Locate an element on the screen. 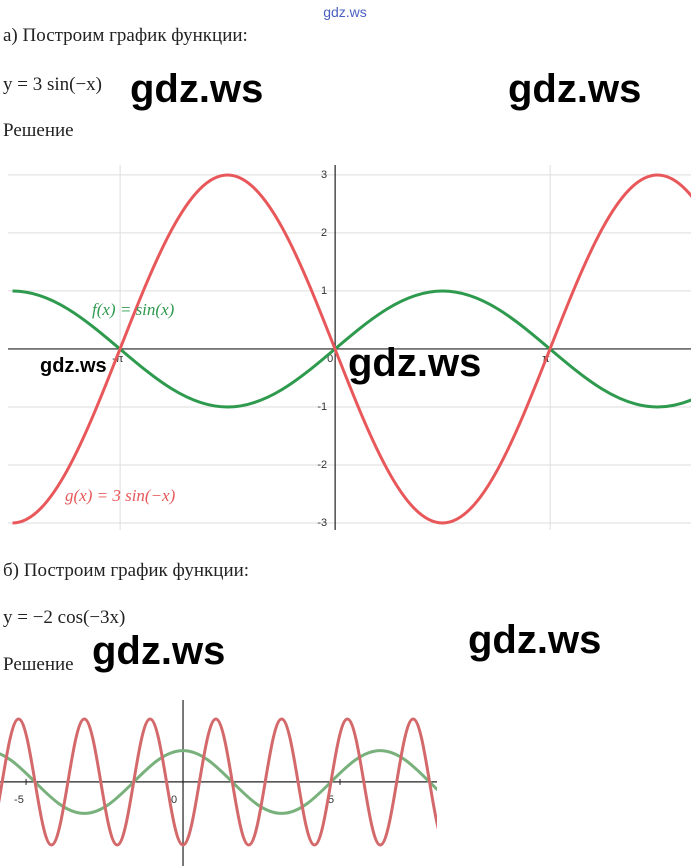 This screenshot has width=691, height=866. curve-label: g(x) = 3 sin(−x) is located at coordinates (120, 495).